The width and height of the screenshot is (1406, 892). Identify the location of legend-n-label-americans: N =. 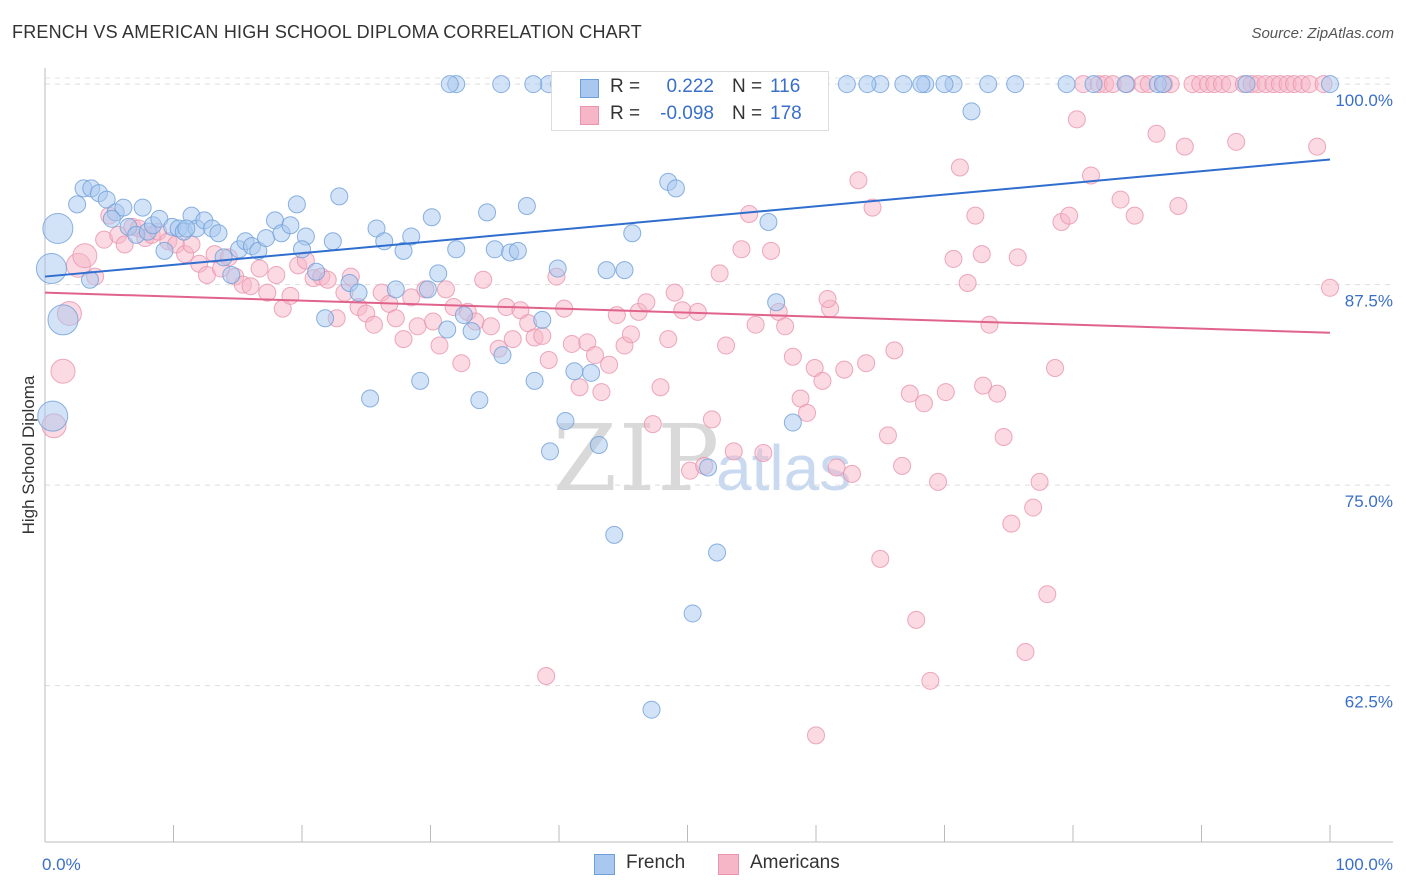
(747, 113).